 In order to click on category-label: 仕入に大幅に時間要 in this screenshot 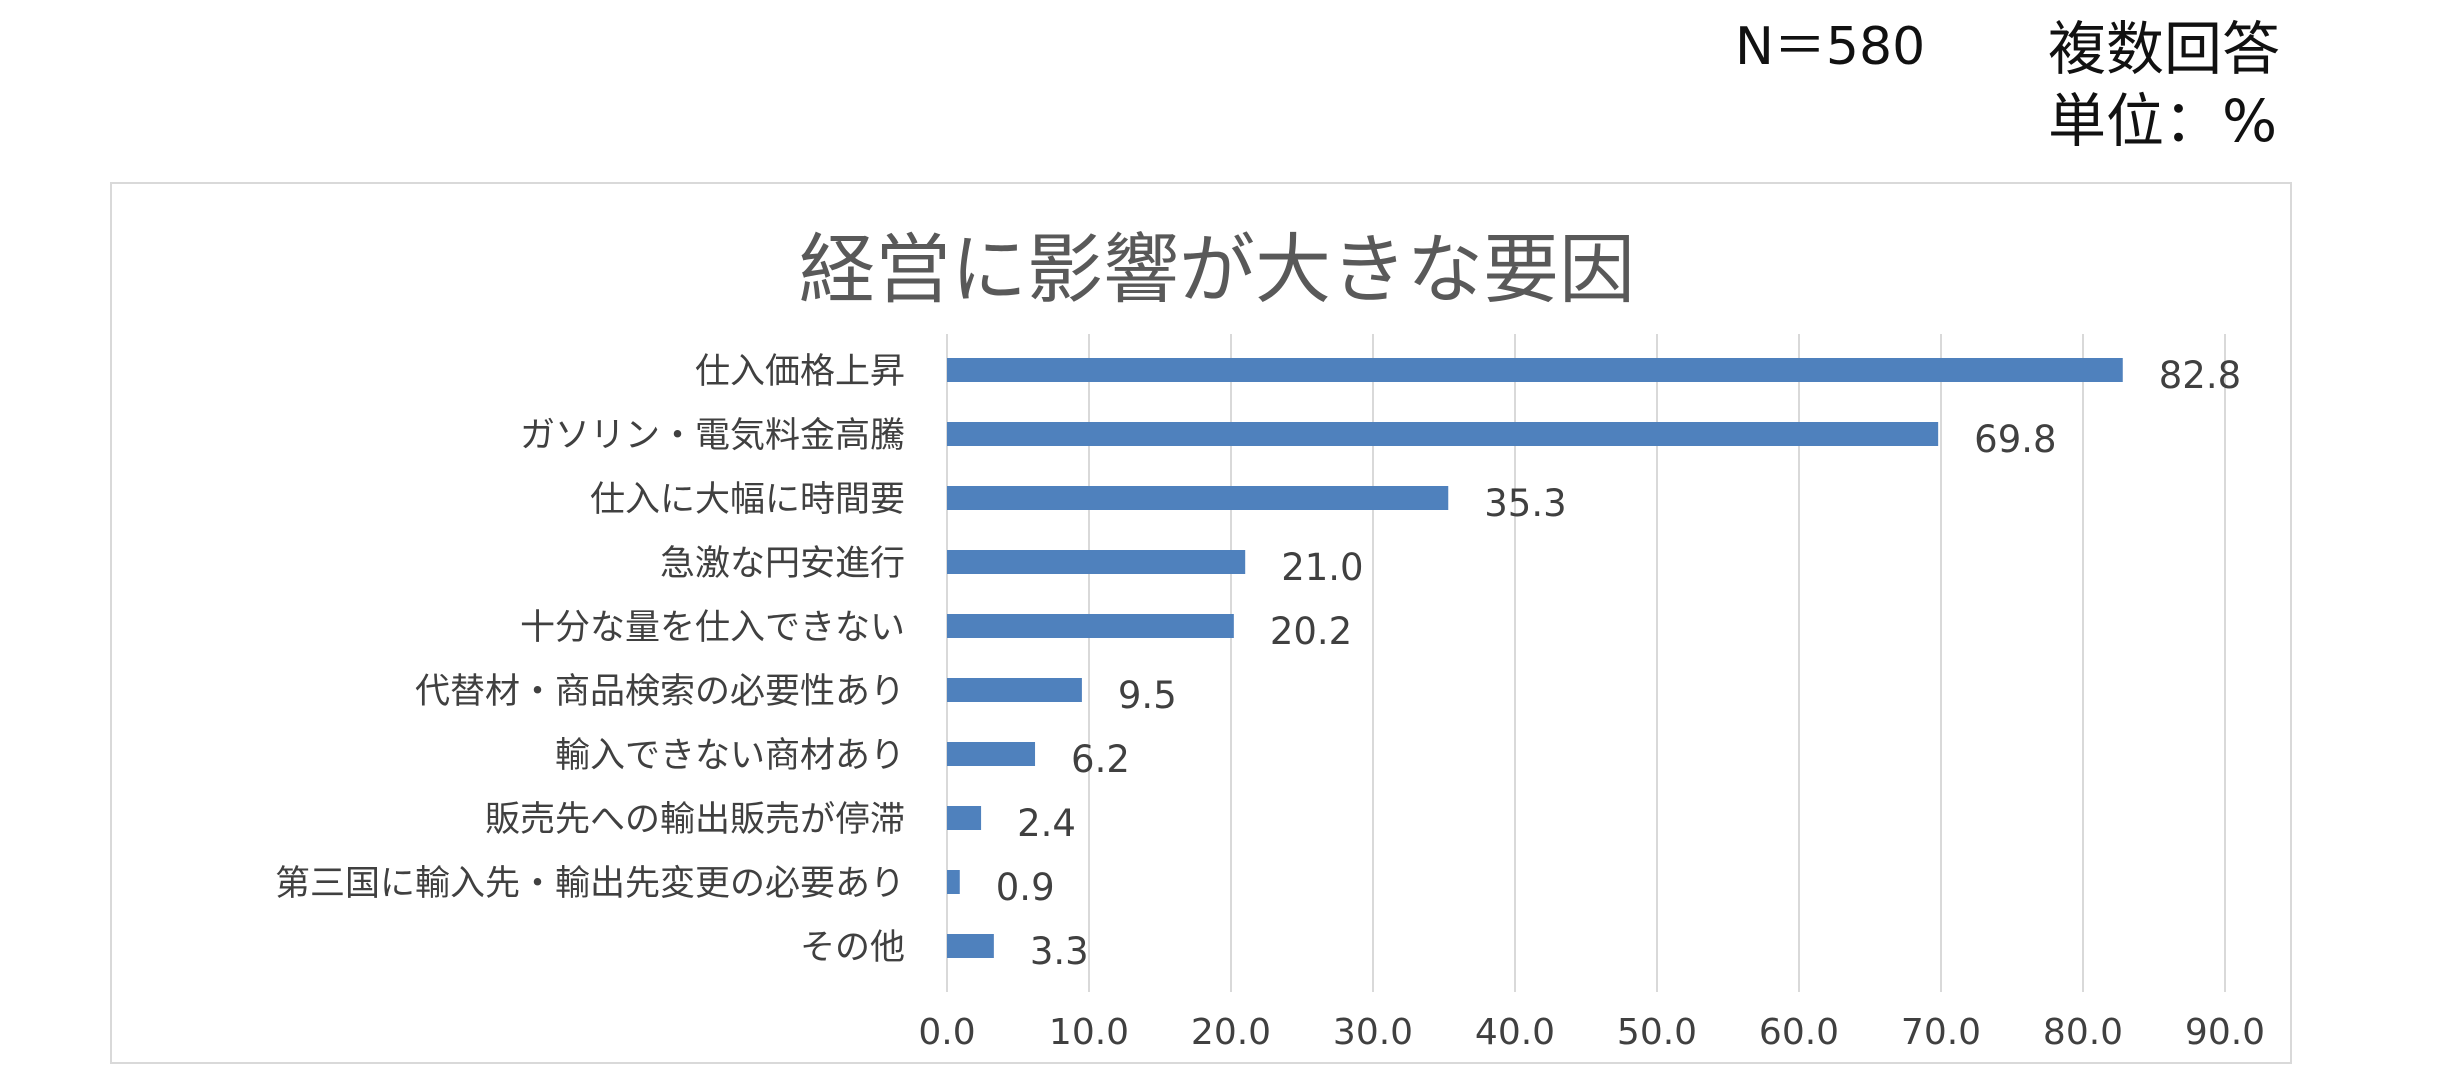, I will do `click(747, 500)`.